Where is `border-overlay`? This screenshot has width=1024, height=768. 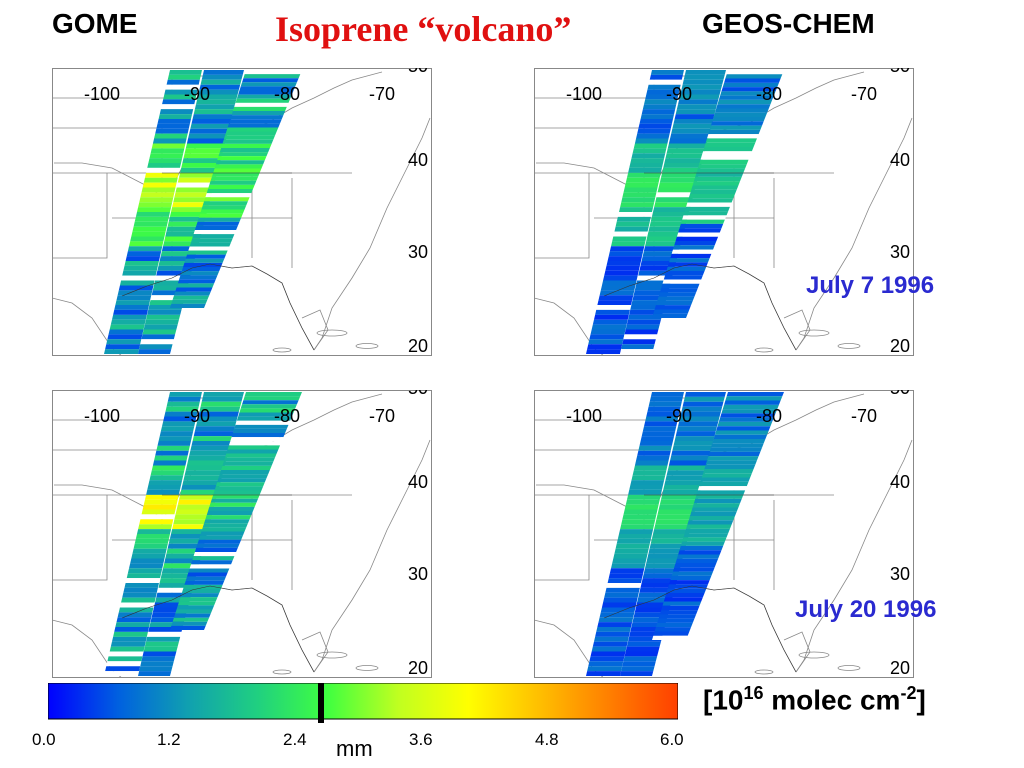 border-overlay is located at coordinates (700, 629).